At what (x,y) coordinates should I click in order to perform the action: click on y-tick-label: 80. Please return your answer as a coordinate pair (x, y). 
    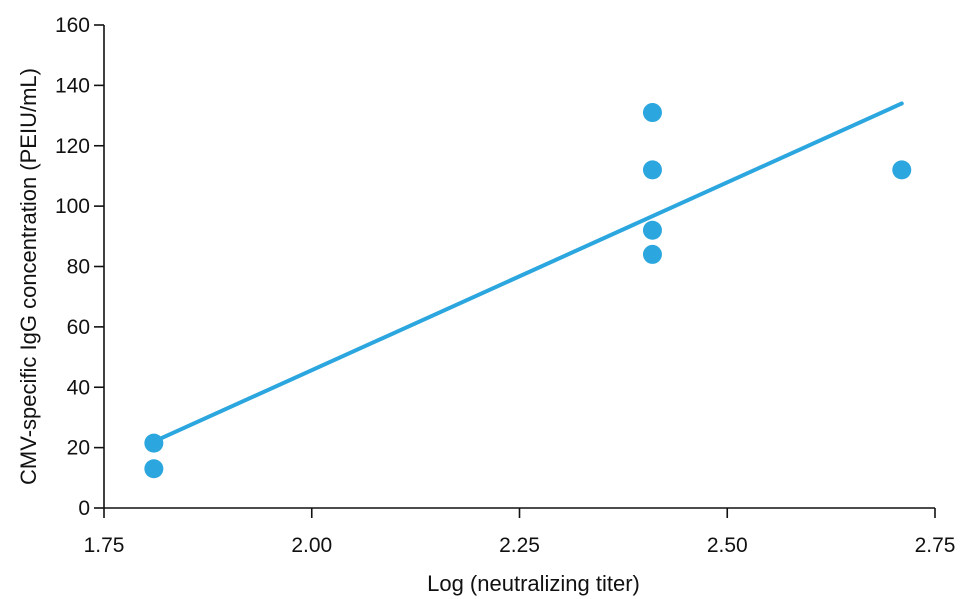
    Looking at the image, I should click on (78, 267).